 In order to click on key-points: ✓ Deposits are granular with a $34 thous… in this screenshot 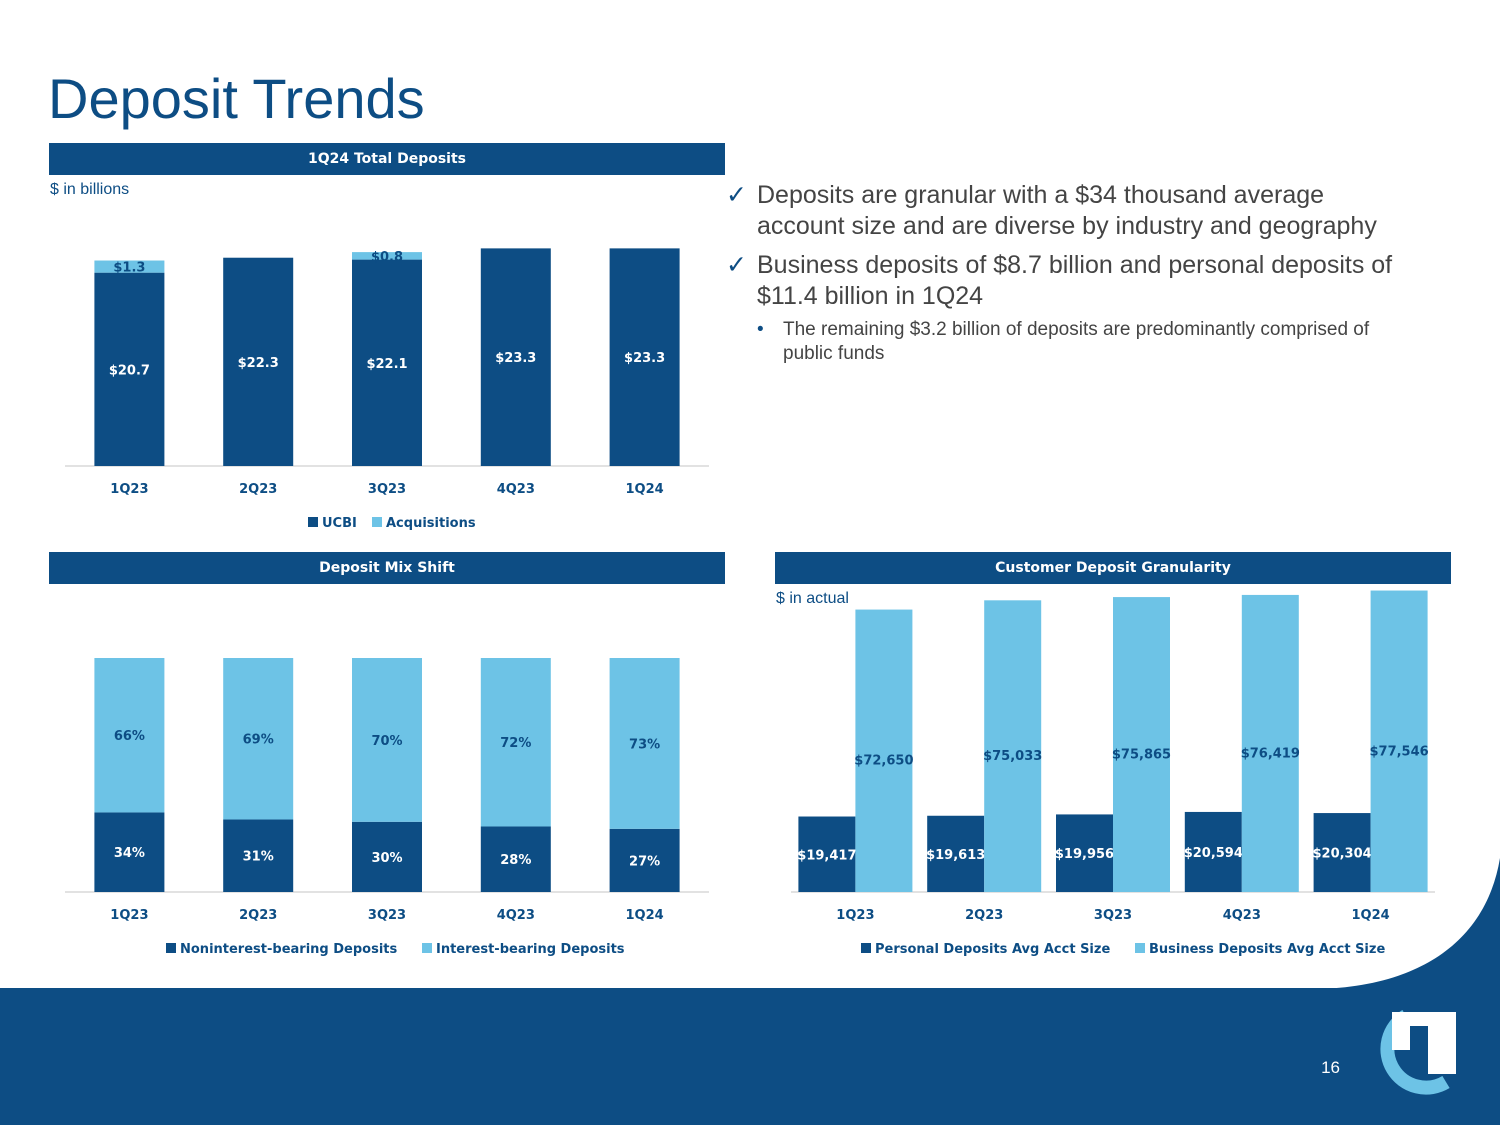, I will do `click(1066, 273)`.